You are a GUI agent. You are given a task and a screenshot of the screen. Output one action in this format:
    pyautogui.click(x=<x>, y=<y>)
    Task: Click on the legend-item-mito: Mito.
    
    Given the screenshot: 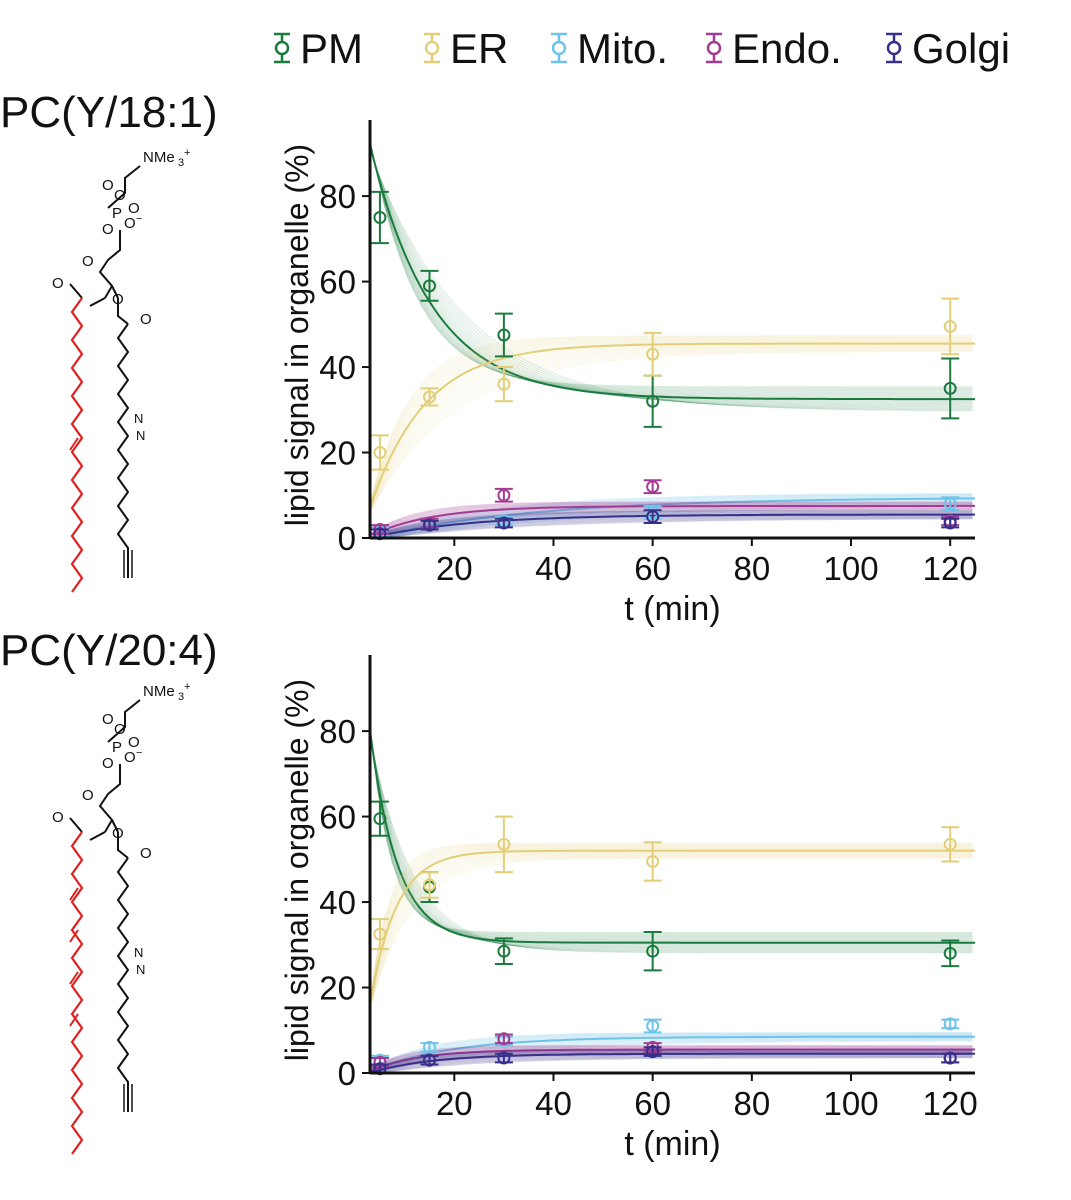 What is the action you would take?
    pyautogui.click(x=609, y=48)
    